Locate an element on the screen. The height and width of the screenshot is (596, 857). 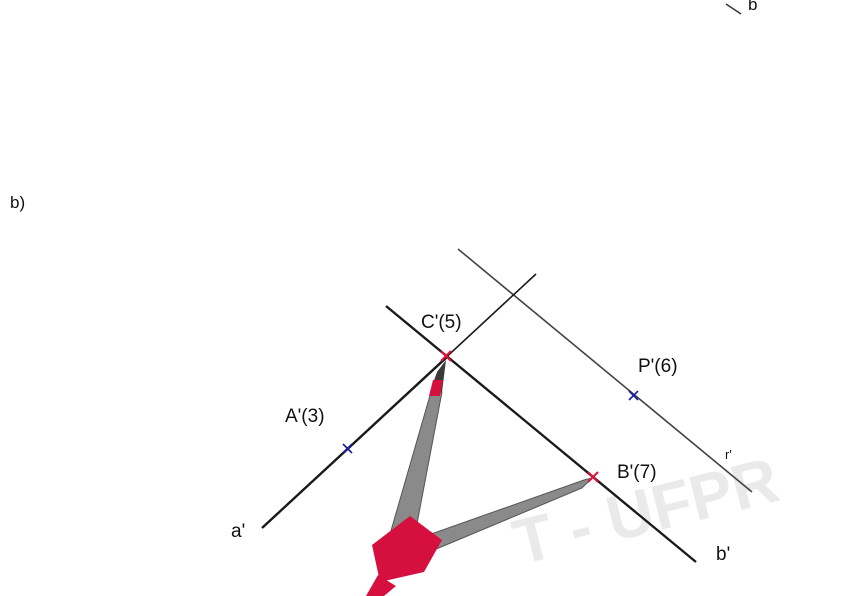
label-r-prime: r' is located at coordinates (728, 454).